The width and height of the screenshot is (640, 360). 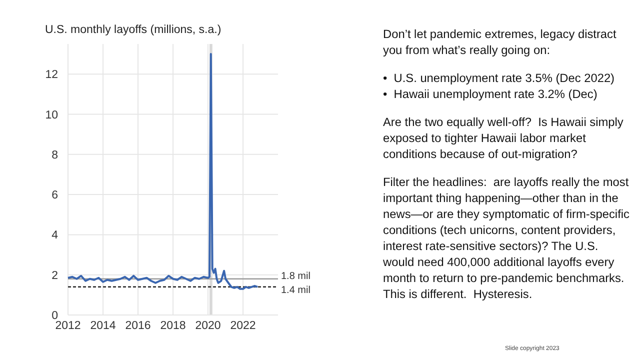 I want to click on y-tick-label: 10, so click(x=51, y=115).